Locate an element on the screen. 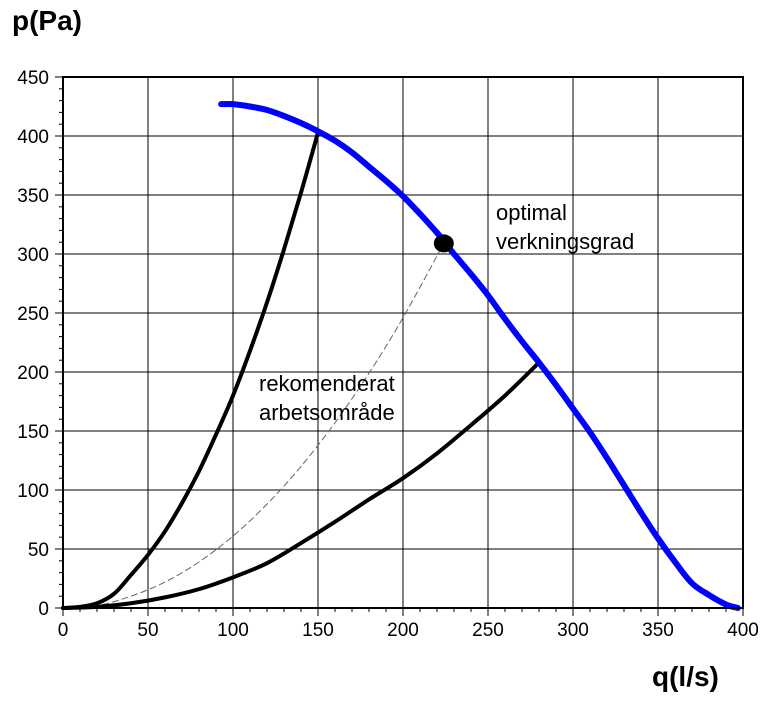 The image size is (768, 708). points-layer is located at coordinates (443, 243).